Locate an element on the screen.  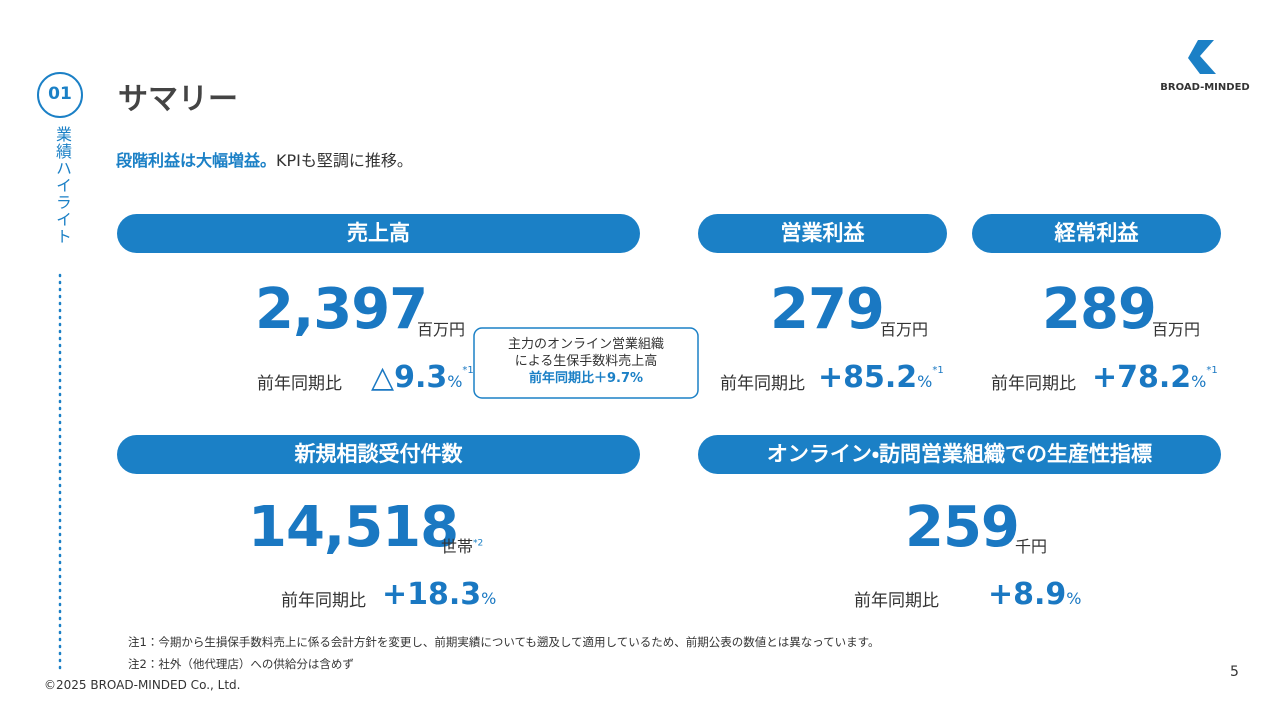
kpi-value: 289 is located at coordinates (1099, 309).